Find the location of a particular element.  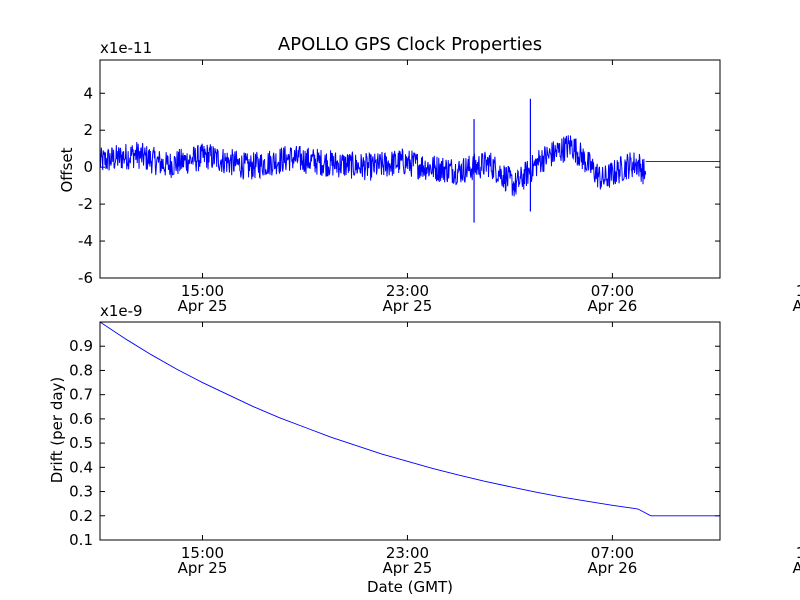

y-tick-label: 0.9 is located at coordinates (81, 346).